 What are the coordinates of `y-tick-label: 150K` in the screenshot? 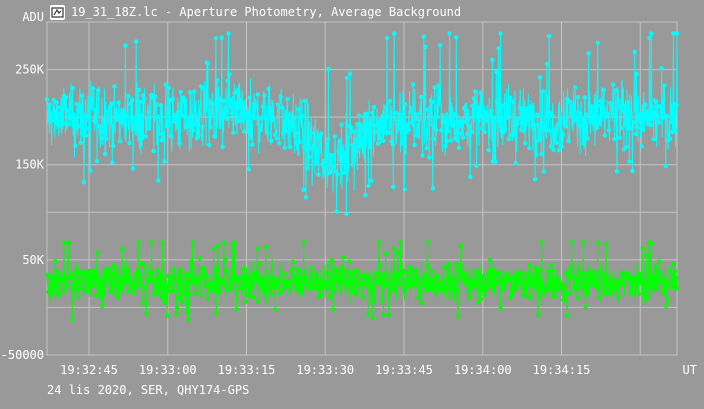 It's located at (30, 165).